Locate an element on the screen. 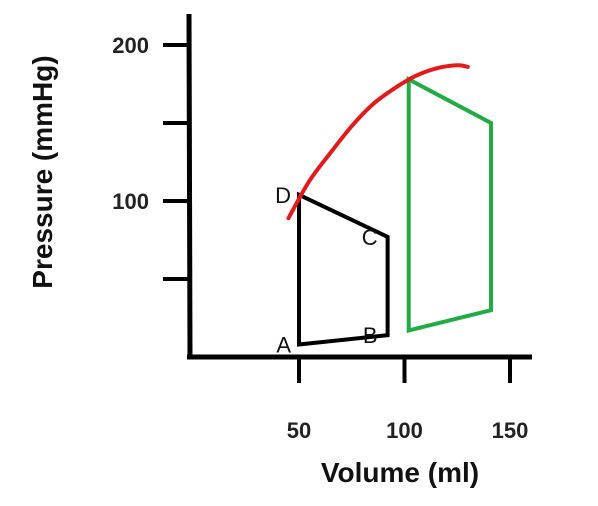 This screenshot has height=506, width=598. series-2-line is located at coordinates (378, 142).